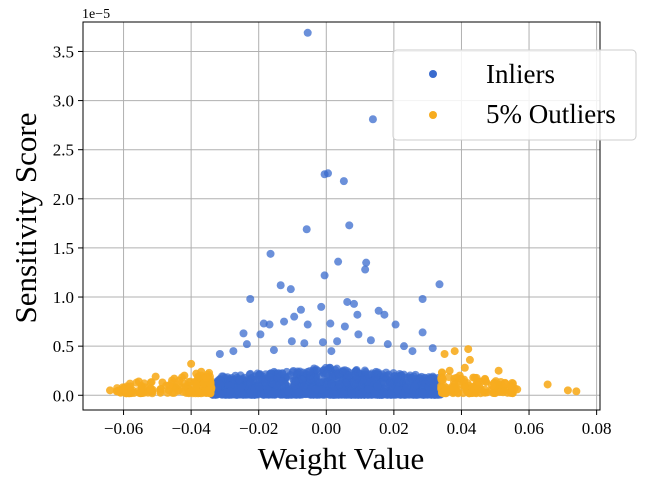 The width and height of the screenshot is (647, 486). I want to click on y-tick-label: 0.0, so click(63, 395).